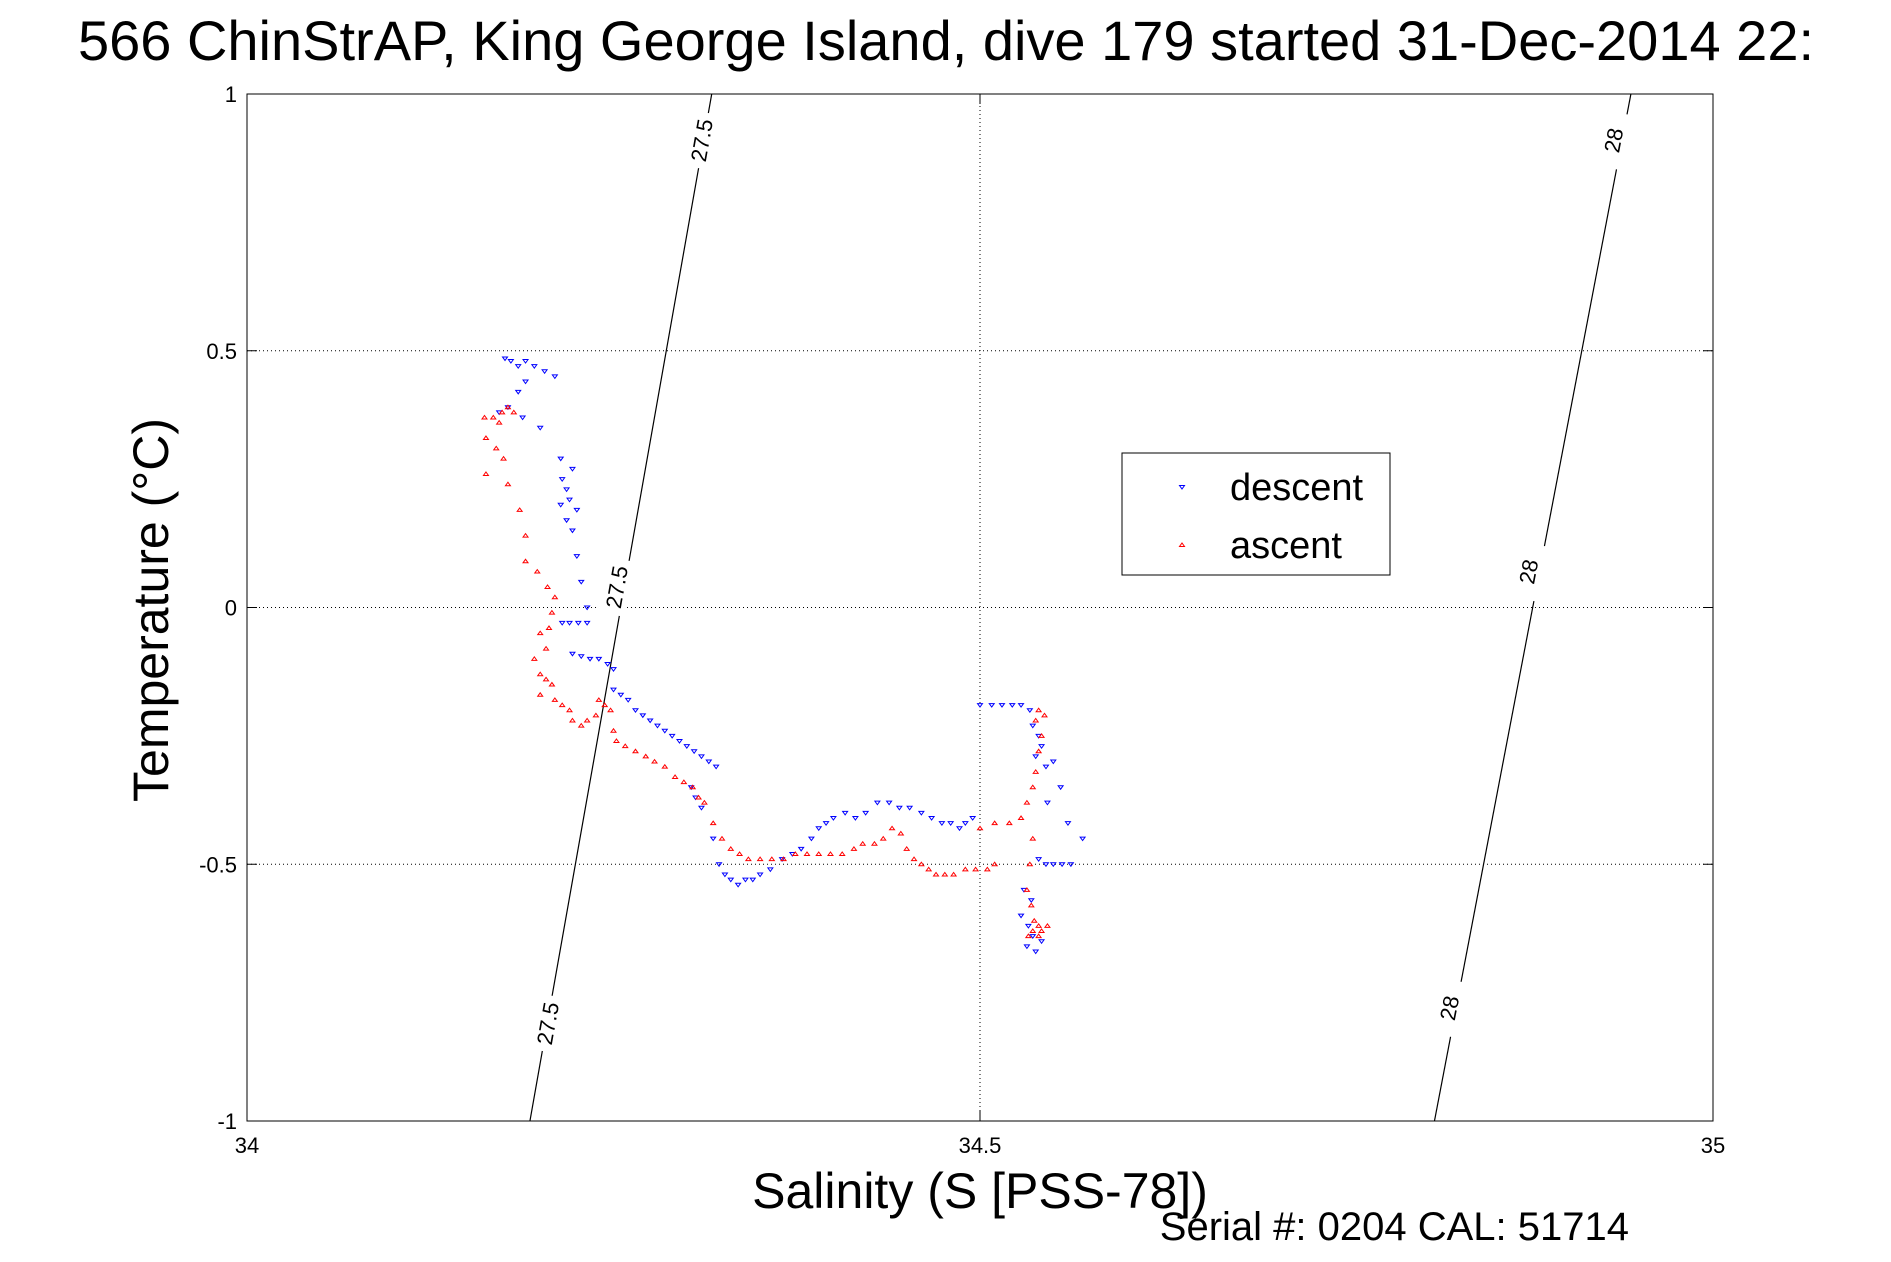 This screenshot has width=1891, height=1262. I want to click on serial-cal-footer: Serial #: 0204 CAL: 51714, so click(1394, 1227).